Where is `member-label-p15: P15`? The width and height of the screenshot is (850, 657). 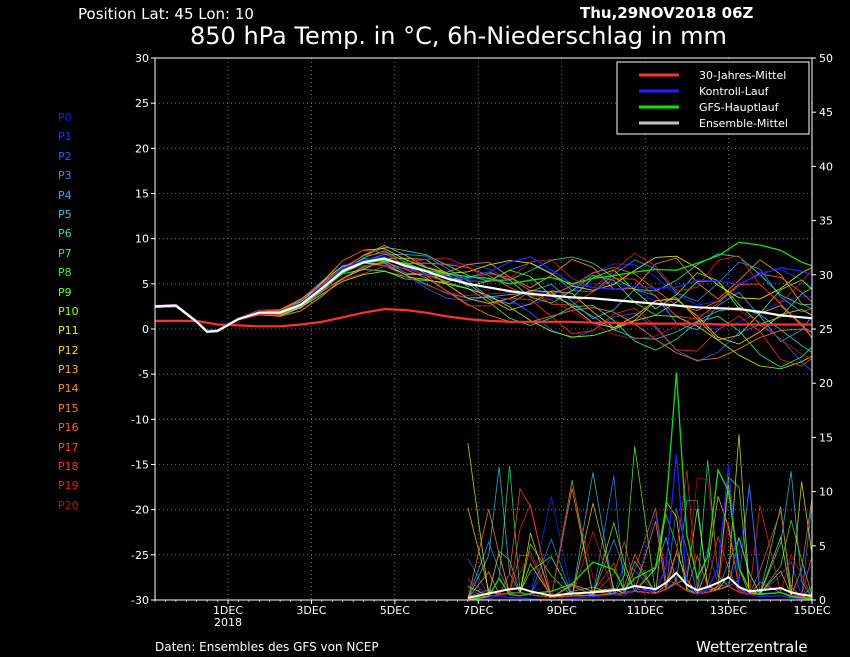
member-label-p15: P15 is located at coordinates (68, 408).